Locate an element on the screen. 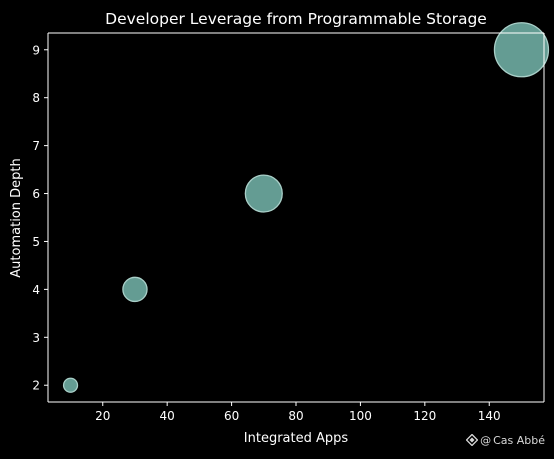 This screenshot has height=459, width=554. diamond-logo-icon is located at coordinates (472, 440).